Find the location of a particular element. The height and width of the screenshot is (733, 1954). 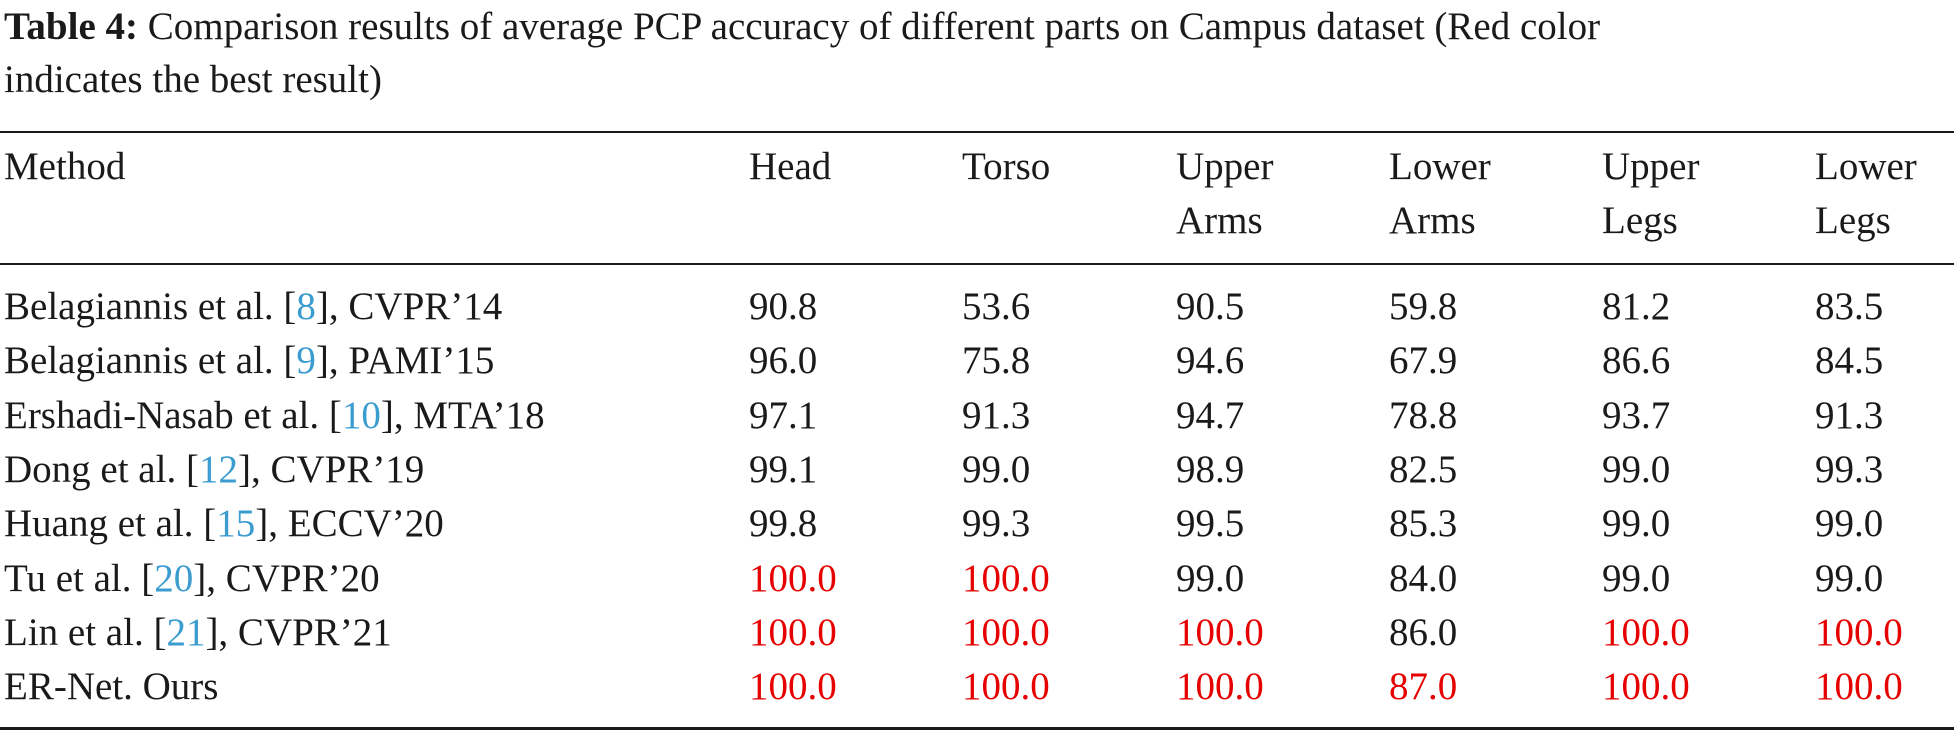

header-lower-legs: Lower Legs is located at coordinates (1866, 193).